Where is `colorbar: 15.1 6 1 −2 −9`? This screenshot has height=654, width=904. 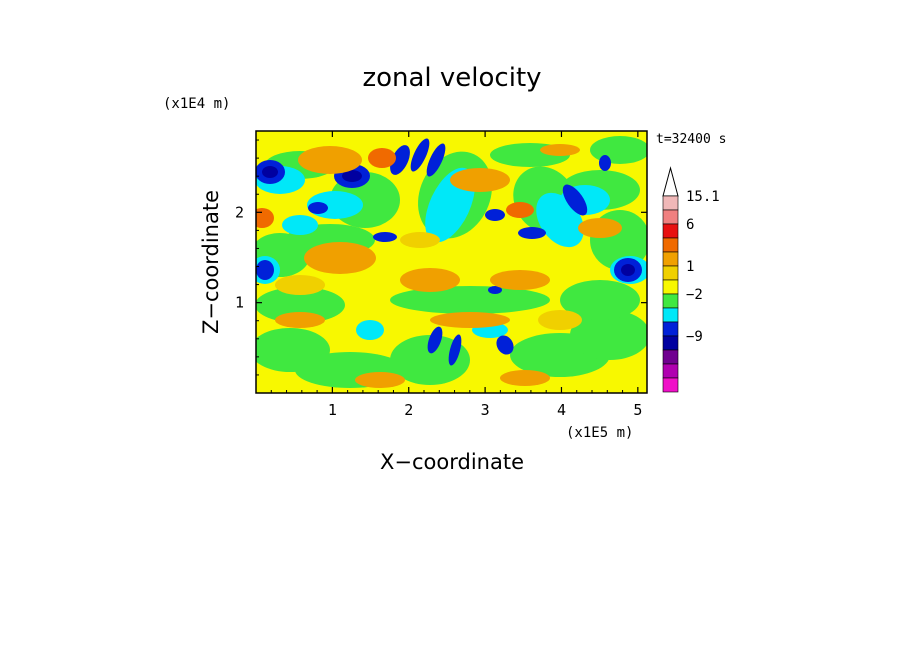 colorbar: 15.1 6 1 −2 −9 is located at coordinates (691, 279).